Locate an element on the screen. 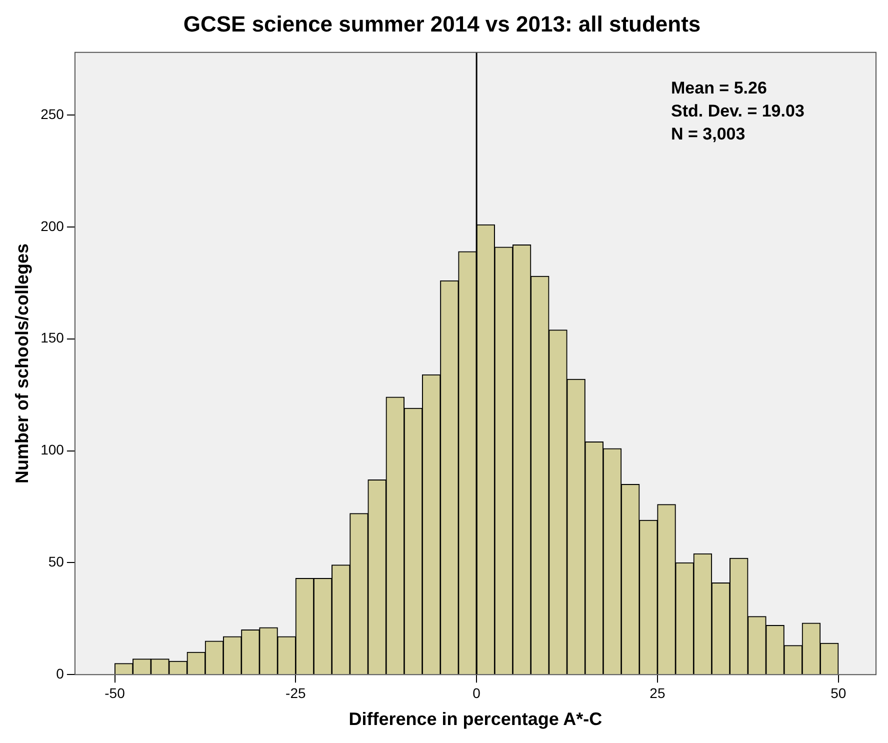 This screenshot has height=743, width=888. y-tick-label: 150 is located at coordinates (52, 338).